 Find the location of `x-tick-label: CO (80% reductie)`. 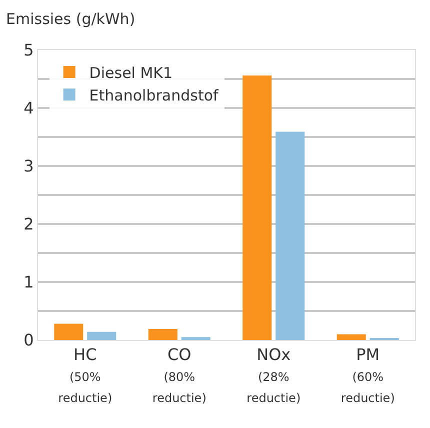

x-tick-label: CO (80% reductie) is located at coordinates (179, 375).